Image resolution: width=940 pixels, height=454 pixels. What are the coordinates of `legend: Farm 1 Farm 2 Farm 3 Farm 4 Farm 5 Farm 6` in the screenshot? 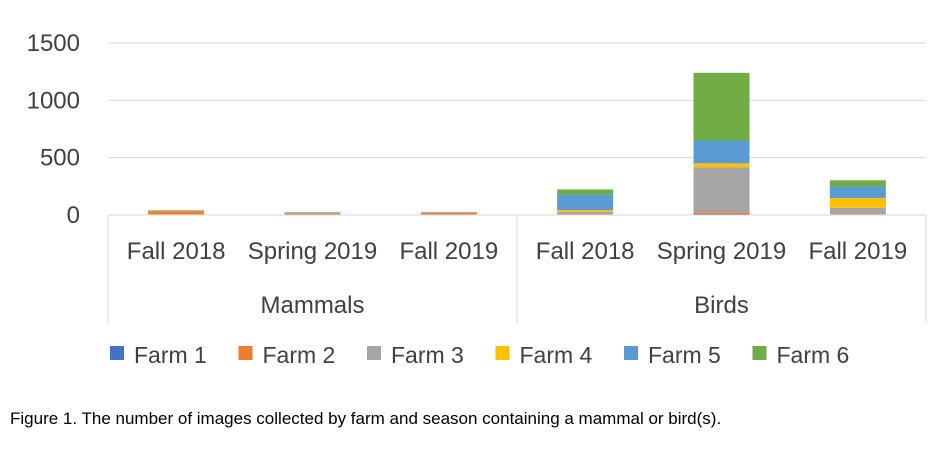 It's located at (479, 355).